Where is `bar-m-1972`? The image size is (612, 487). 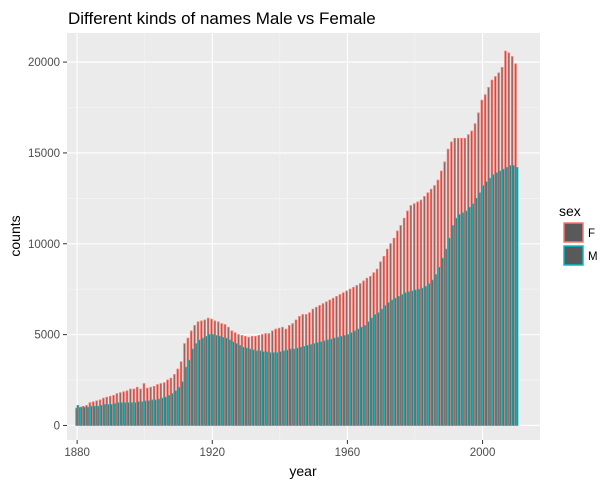
bar-m-1972 is located at coordinates (388, 364).